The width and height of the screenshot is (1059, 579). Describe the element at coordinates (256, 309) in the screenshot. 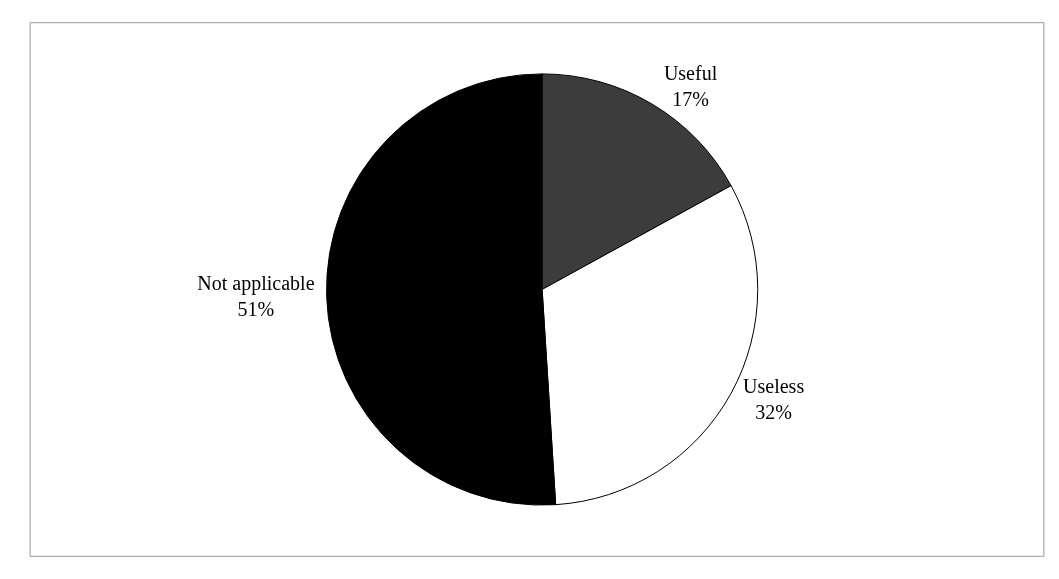

I see `data-label: 51%` at that location.